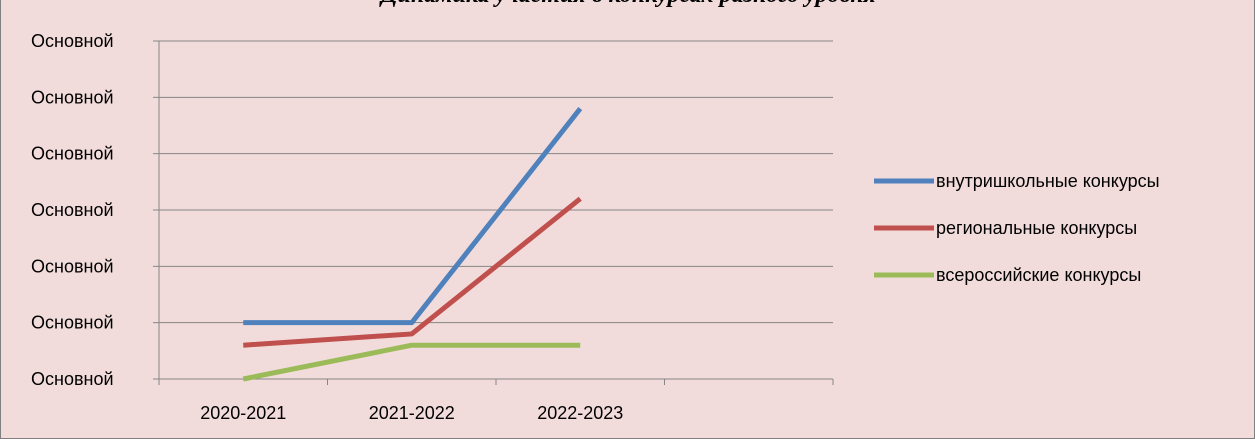 The image size is (1255, 439). What do you see at coordinates (1038, 275) in the screenshot?
I see `legend-label: всероссийские конкурсы` at bounding box center [1038, 275].